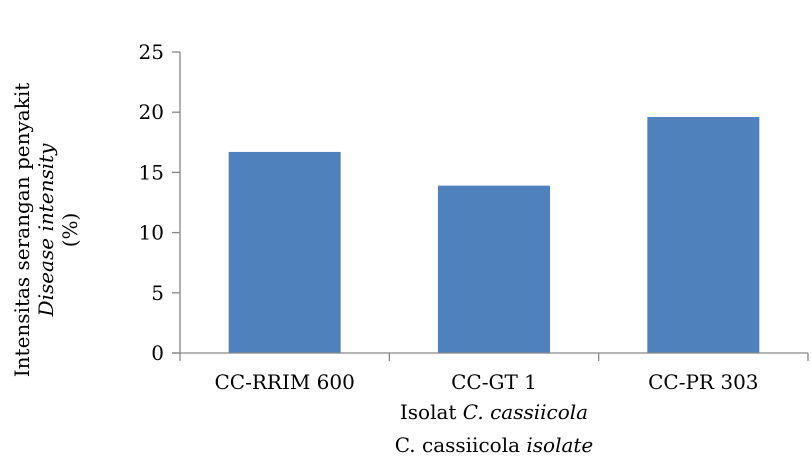  Describe the element at coordinates (151, 52) in the screenshot. I see `y-tick-label: 25` at that location.